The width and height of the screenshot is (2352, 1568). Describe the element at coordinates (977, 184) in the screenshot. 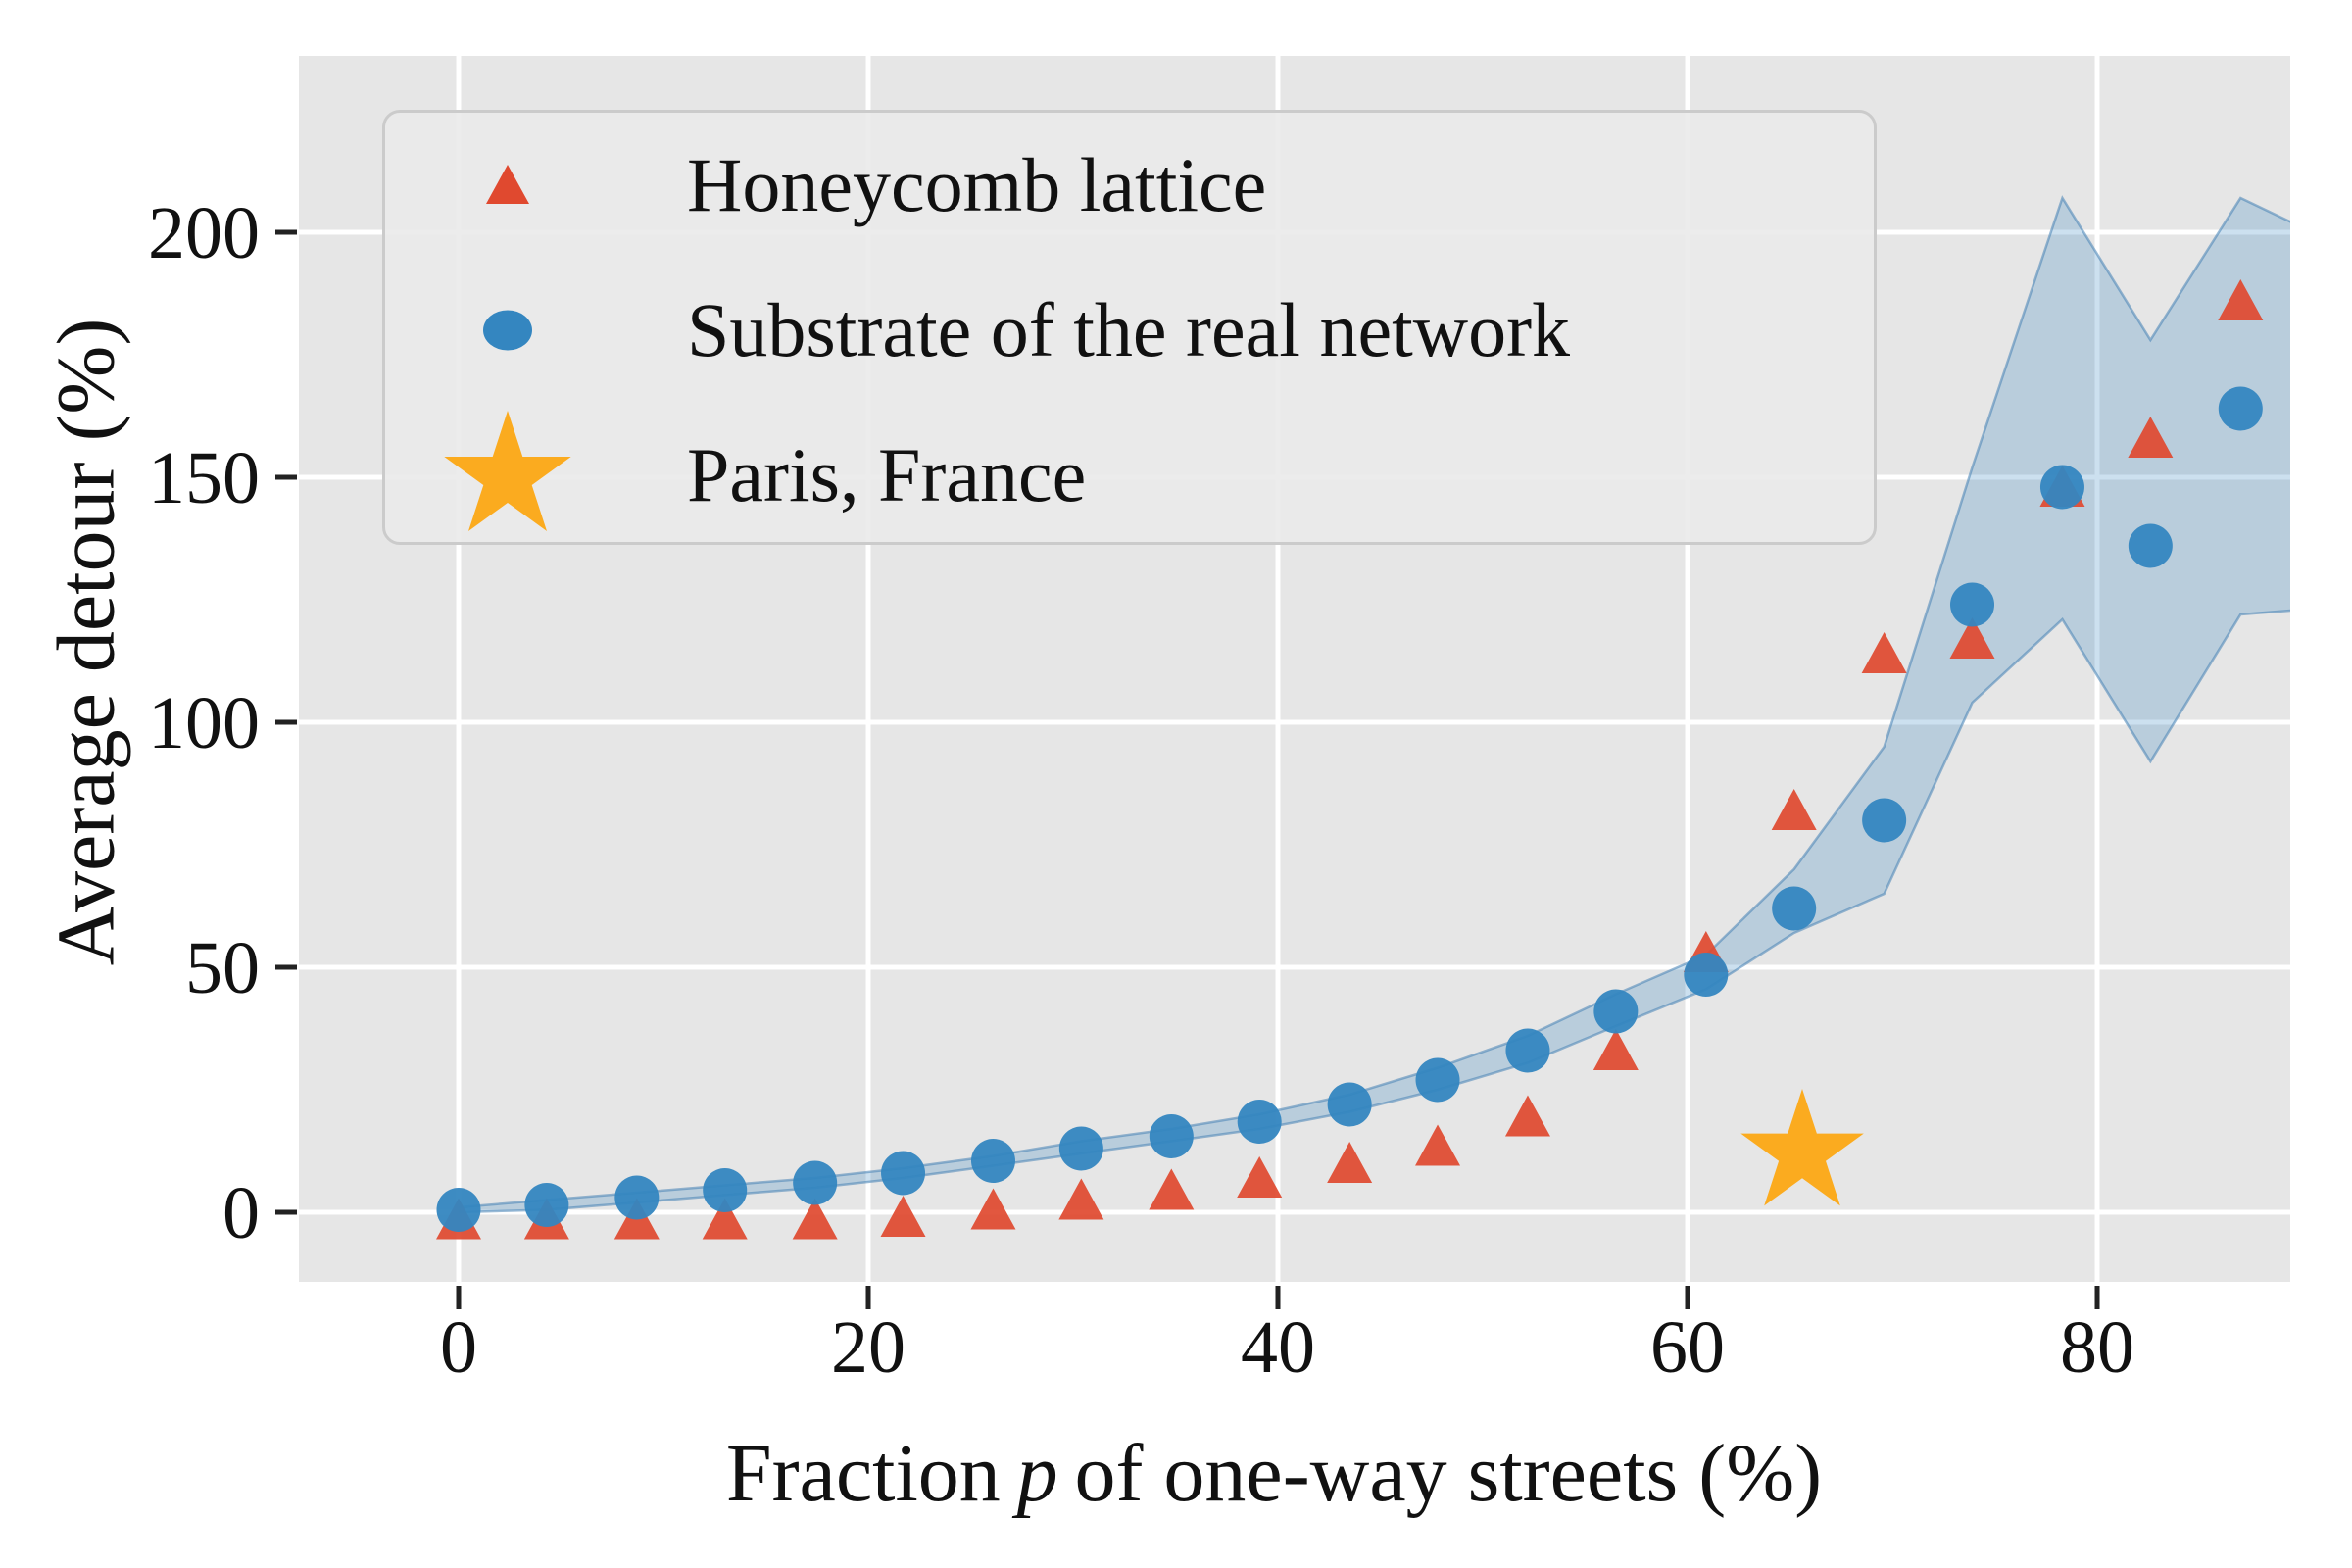

I see `legend-label-honeycomb: Honeycomb lattice` at that location.